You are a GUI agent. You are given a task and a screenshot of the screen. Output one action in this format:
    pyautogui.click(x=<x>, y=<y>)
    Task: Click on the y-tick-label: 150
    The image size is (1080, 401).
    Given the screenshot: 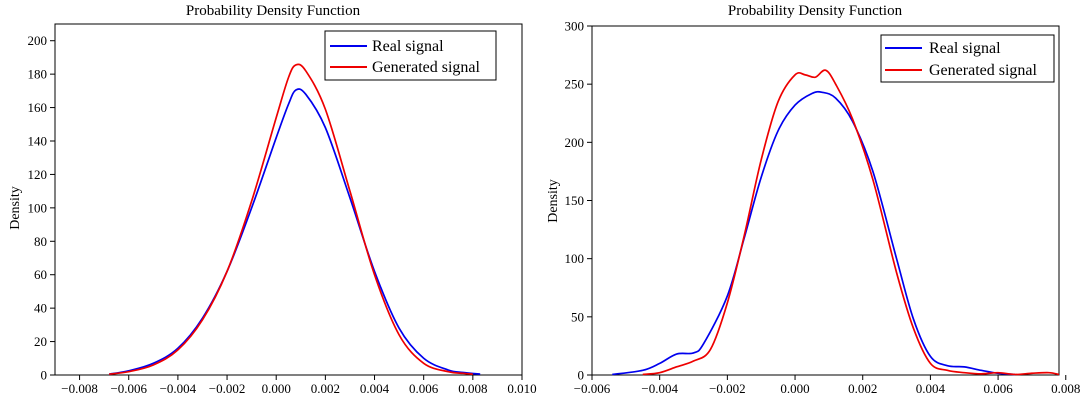 What is the action you would take?
    pyautogui.click(x=575, y=200)
    